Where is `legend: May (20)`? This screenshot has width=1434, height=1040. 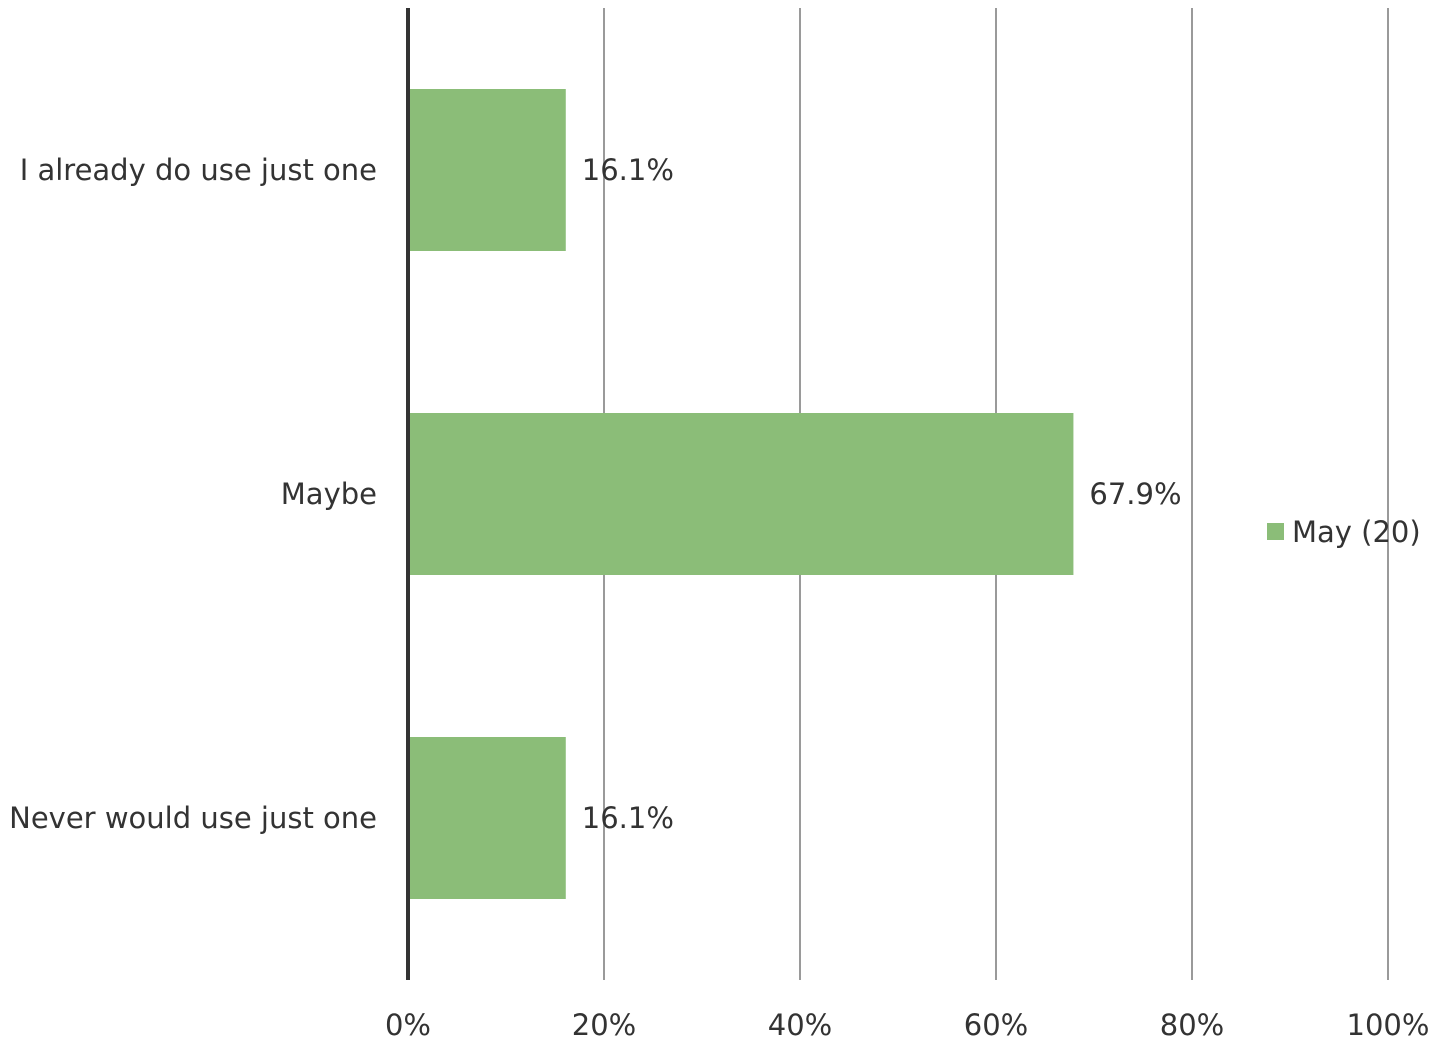
legend: May (20) is located at coordinates (1344, 532).